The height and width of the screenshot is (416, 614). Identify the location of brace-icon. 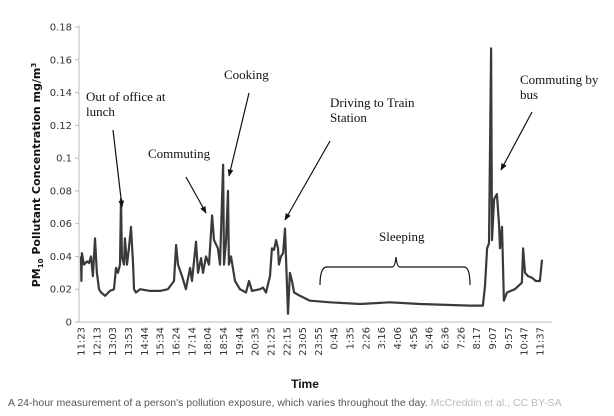
(395, 271).